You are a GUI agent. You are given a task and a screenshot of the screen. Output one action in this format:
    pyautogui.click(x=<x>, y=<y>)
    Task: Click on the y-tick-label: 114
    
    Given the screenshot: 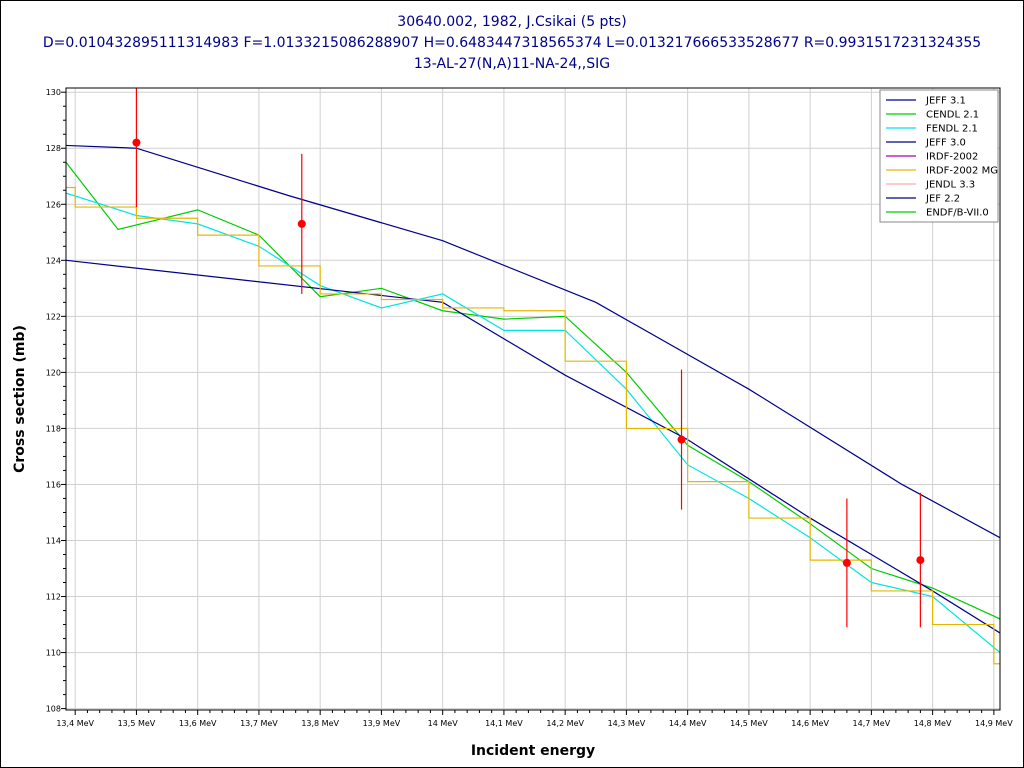 What is the action you would take?
    pyautogui.click(x=53, y=540)
    